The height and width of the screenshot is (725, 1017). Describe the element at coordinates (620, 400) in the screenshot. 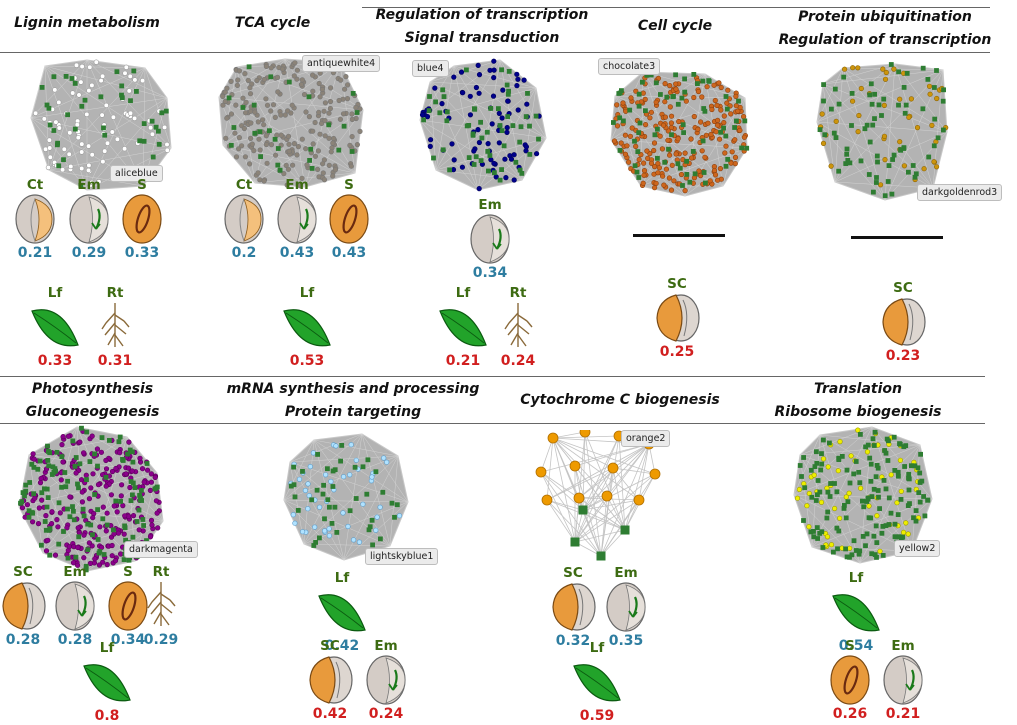

I see `title-cytochrome-c-biogenesis: Cytochrome C biogenesis` at that location.